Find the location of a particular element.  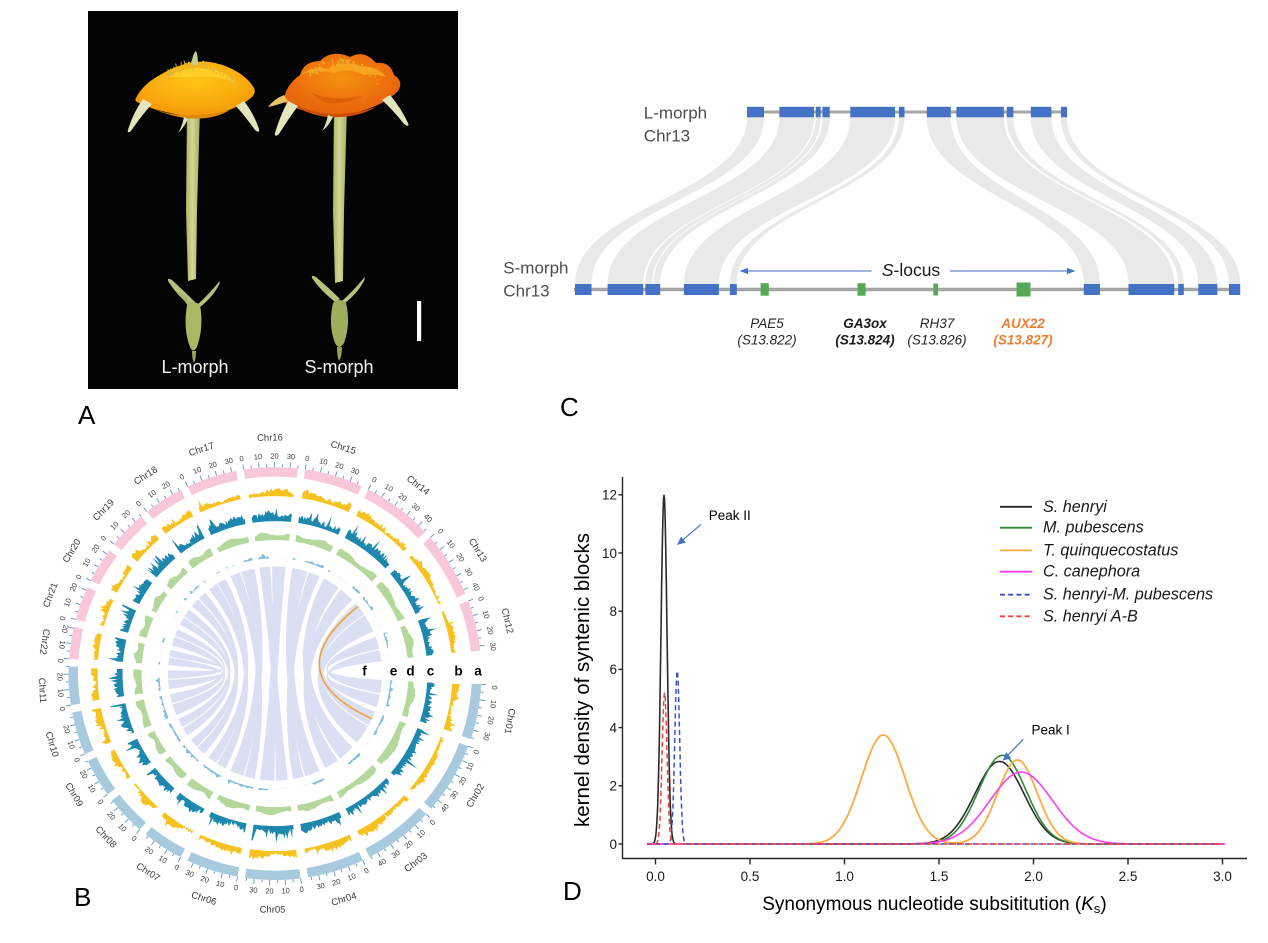

svg-text:kernel density of syntenic blo: kernel density of syntenic blocks is located at coordinates (582, 680).